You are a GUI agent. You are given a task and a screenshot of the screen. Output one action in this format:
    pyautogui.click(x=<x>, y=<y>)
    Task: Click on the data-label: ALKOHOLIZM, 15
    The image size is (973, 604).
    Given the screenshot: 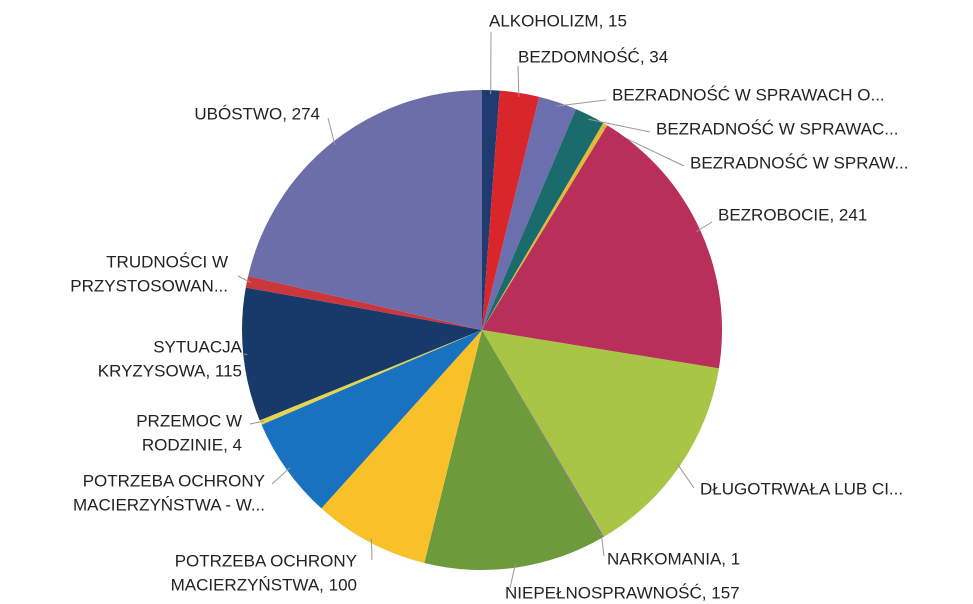 What is the action you would take?
    pyautogui.click(x=558, y=20)
    